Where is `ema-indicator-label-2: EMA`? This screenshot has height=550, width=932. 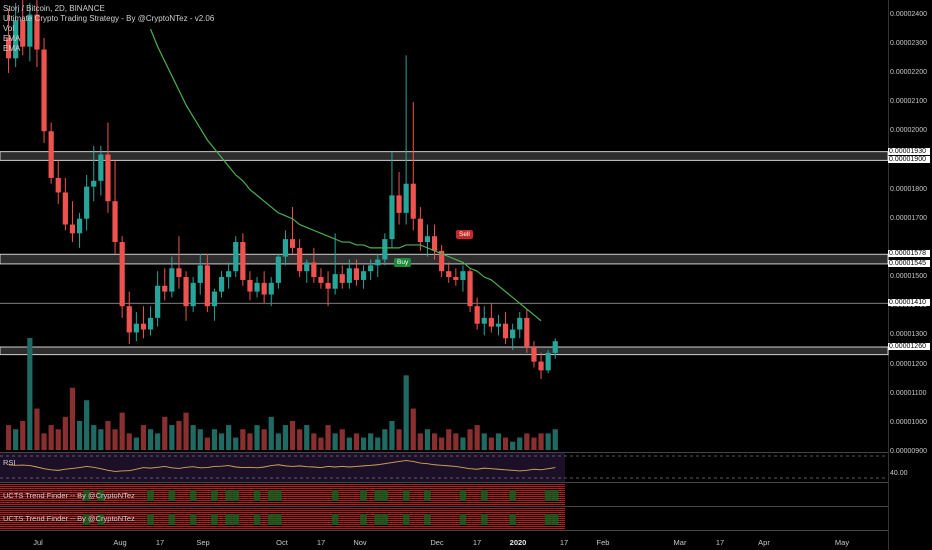
ema-indicator-label-2: EMA is located at coordinates (12, 48).